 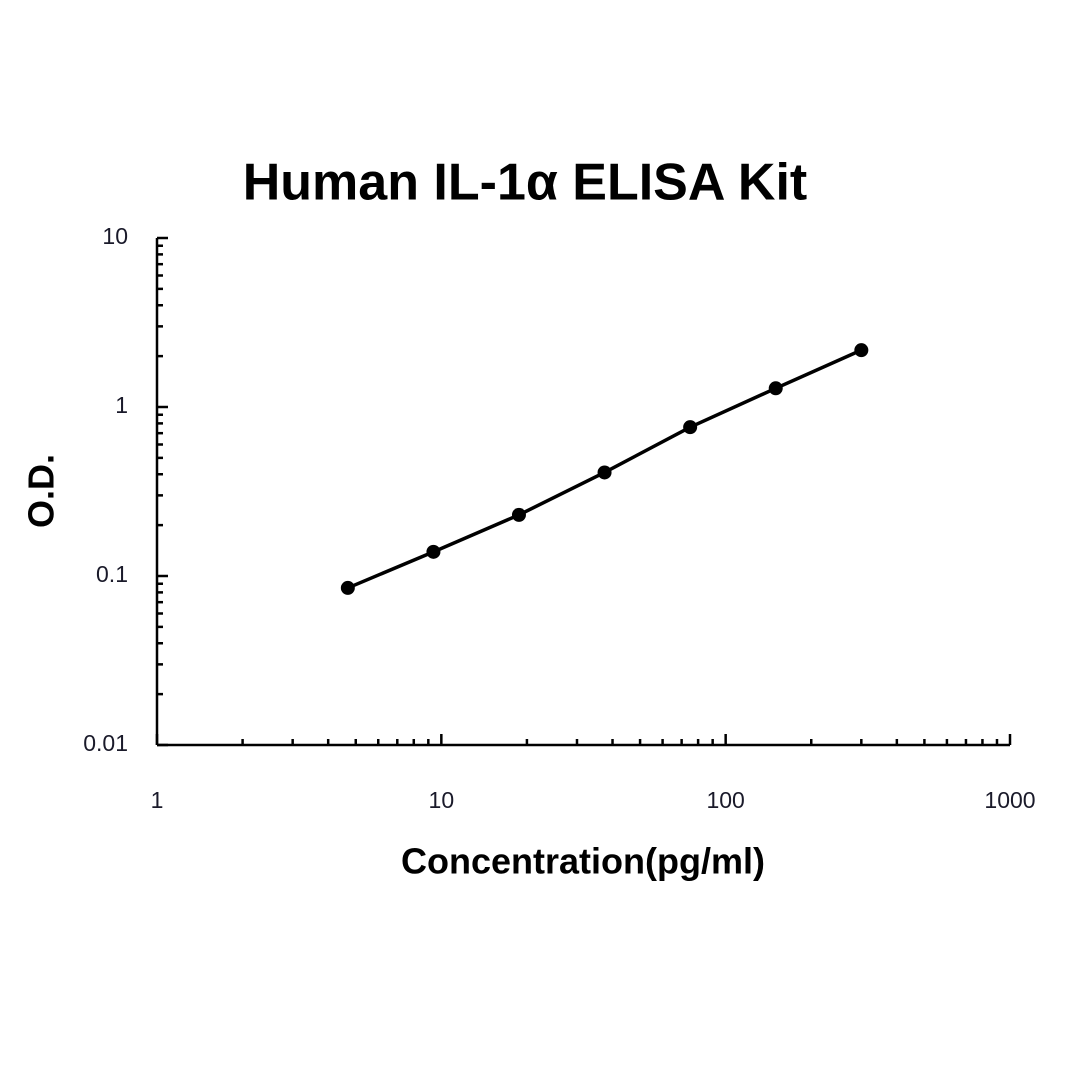 What do you see at coordinates (442, 800) in the screenshot?
I see `x-tick-label: 10` at bounding box center [442, 800].